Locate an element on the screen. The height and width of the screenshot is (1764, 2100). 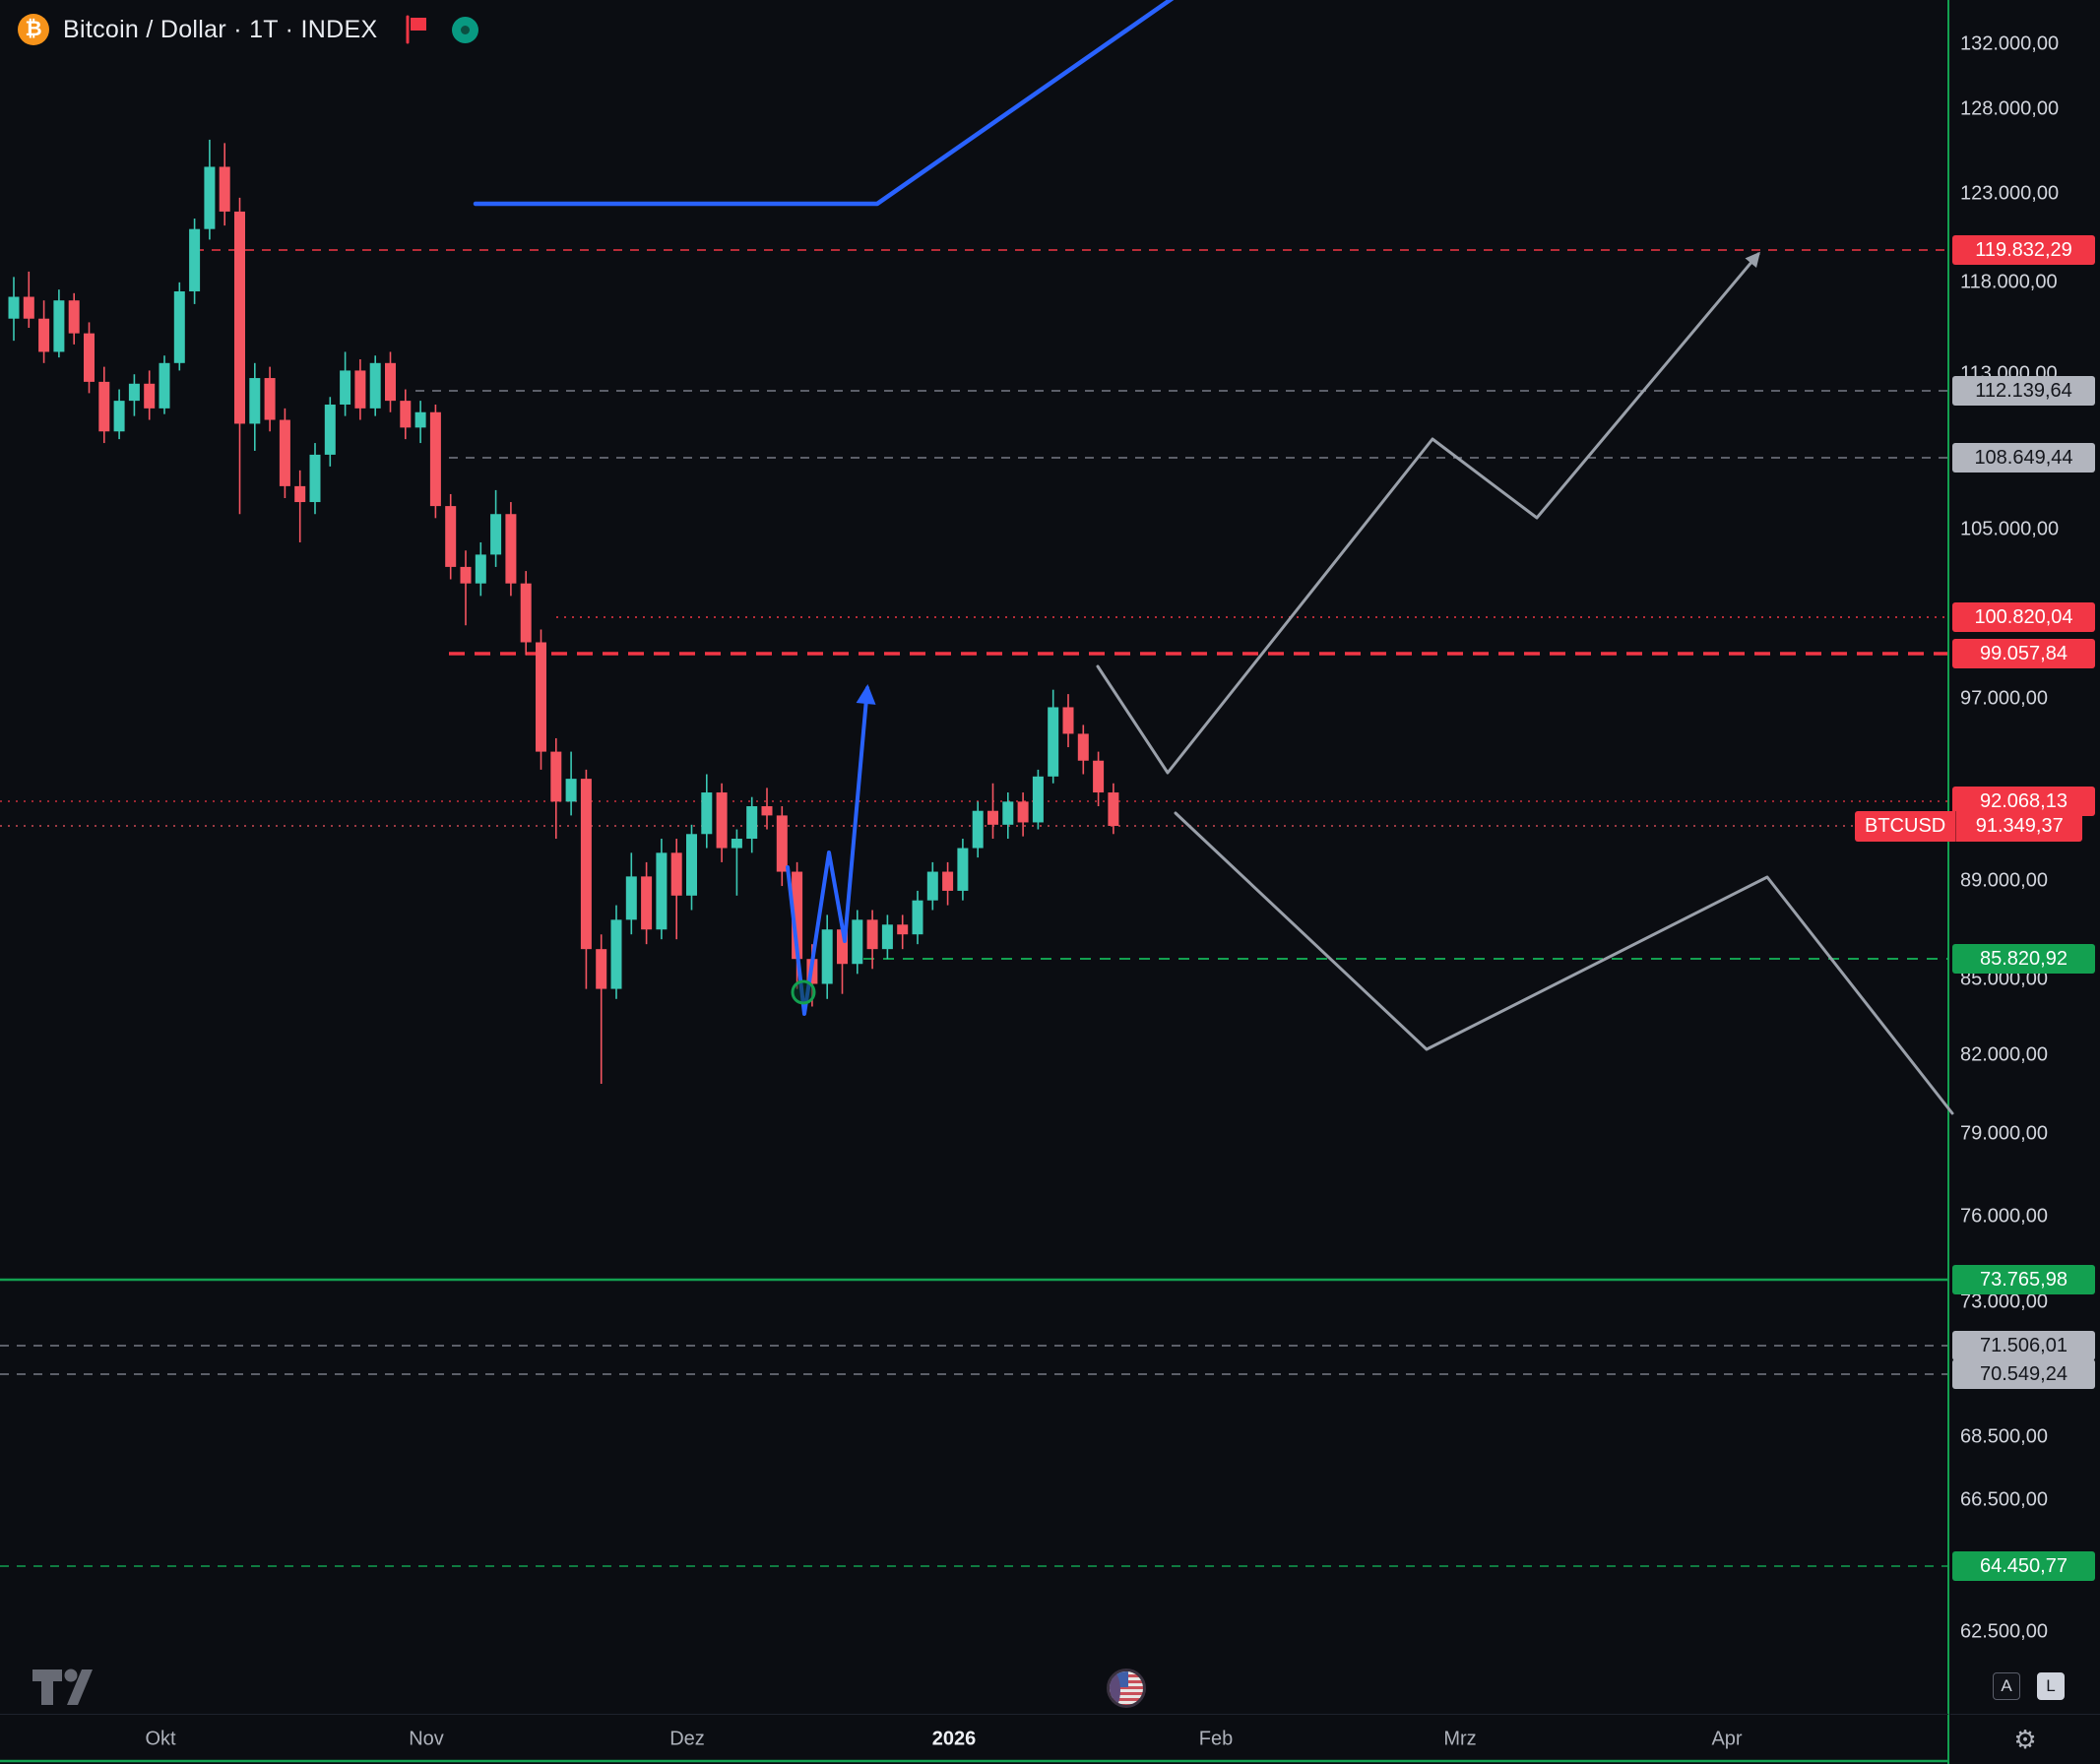
event-flag-badge-icon is located at coordinates (1126, 1688).